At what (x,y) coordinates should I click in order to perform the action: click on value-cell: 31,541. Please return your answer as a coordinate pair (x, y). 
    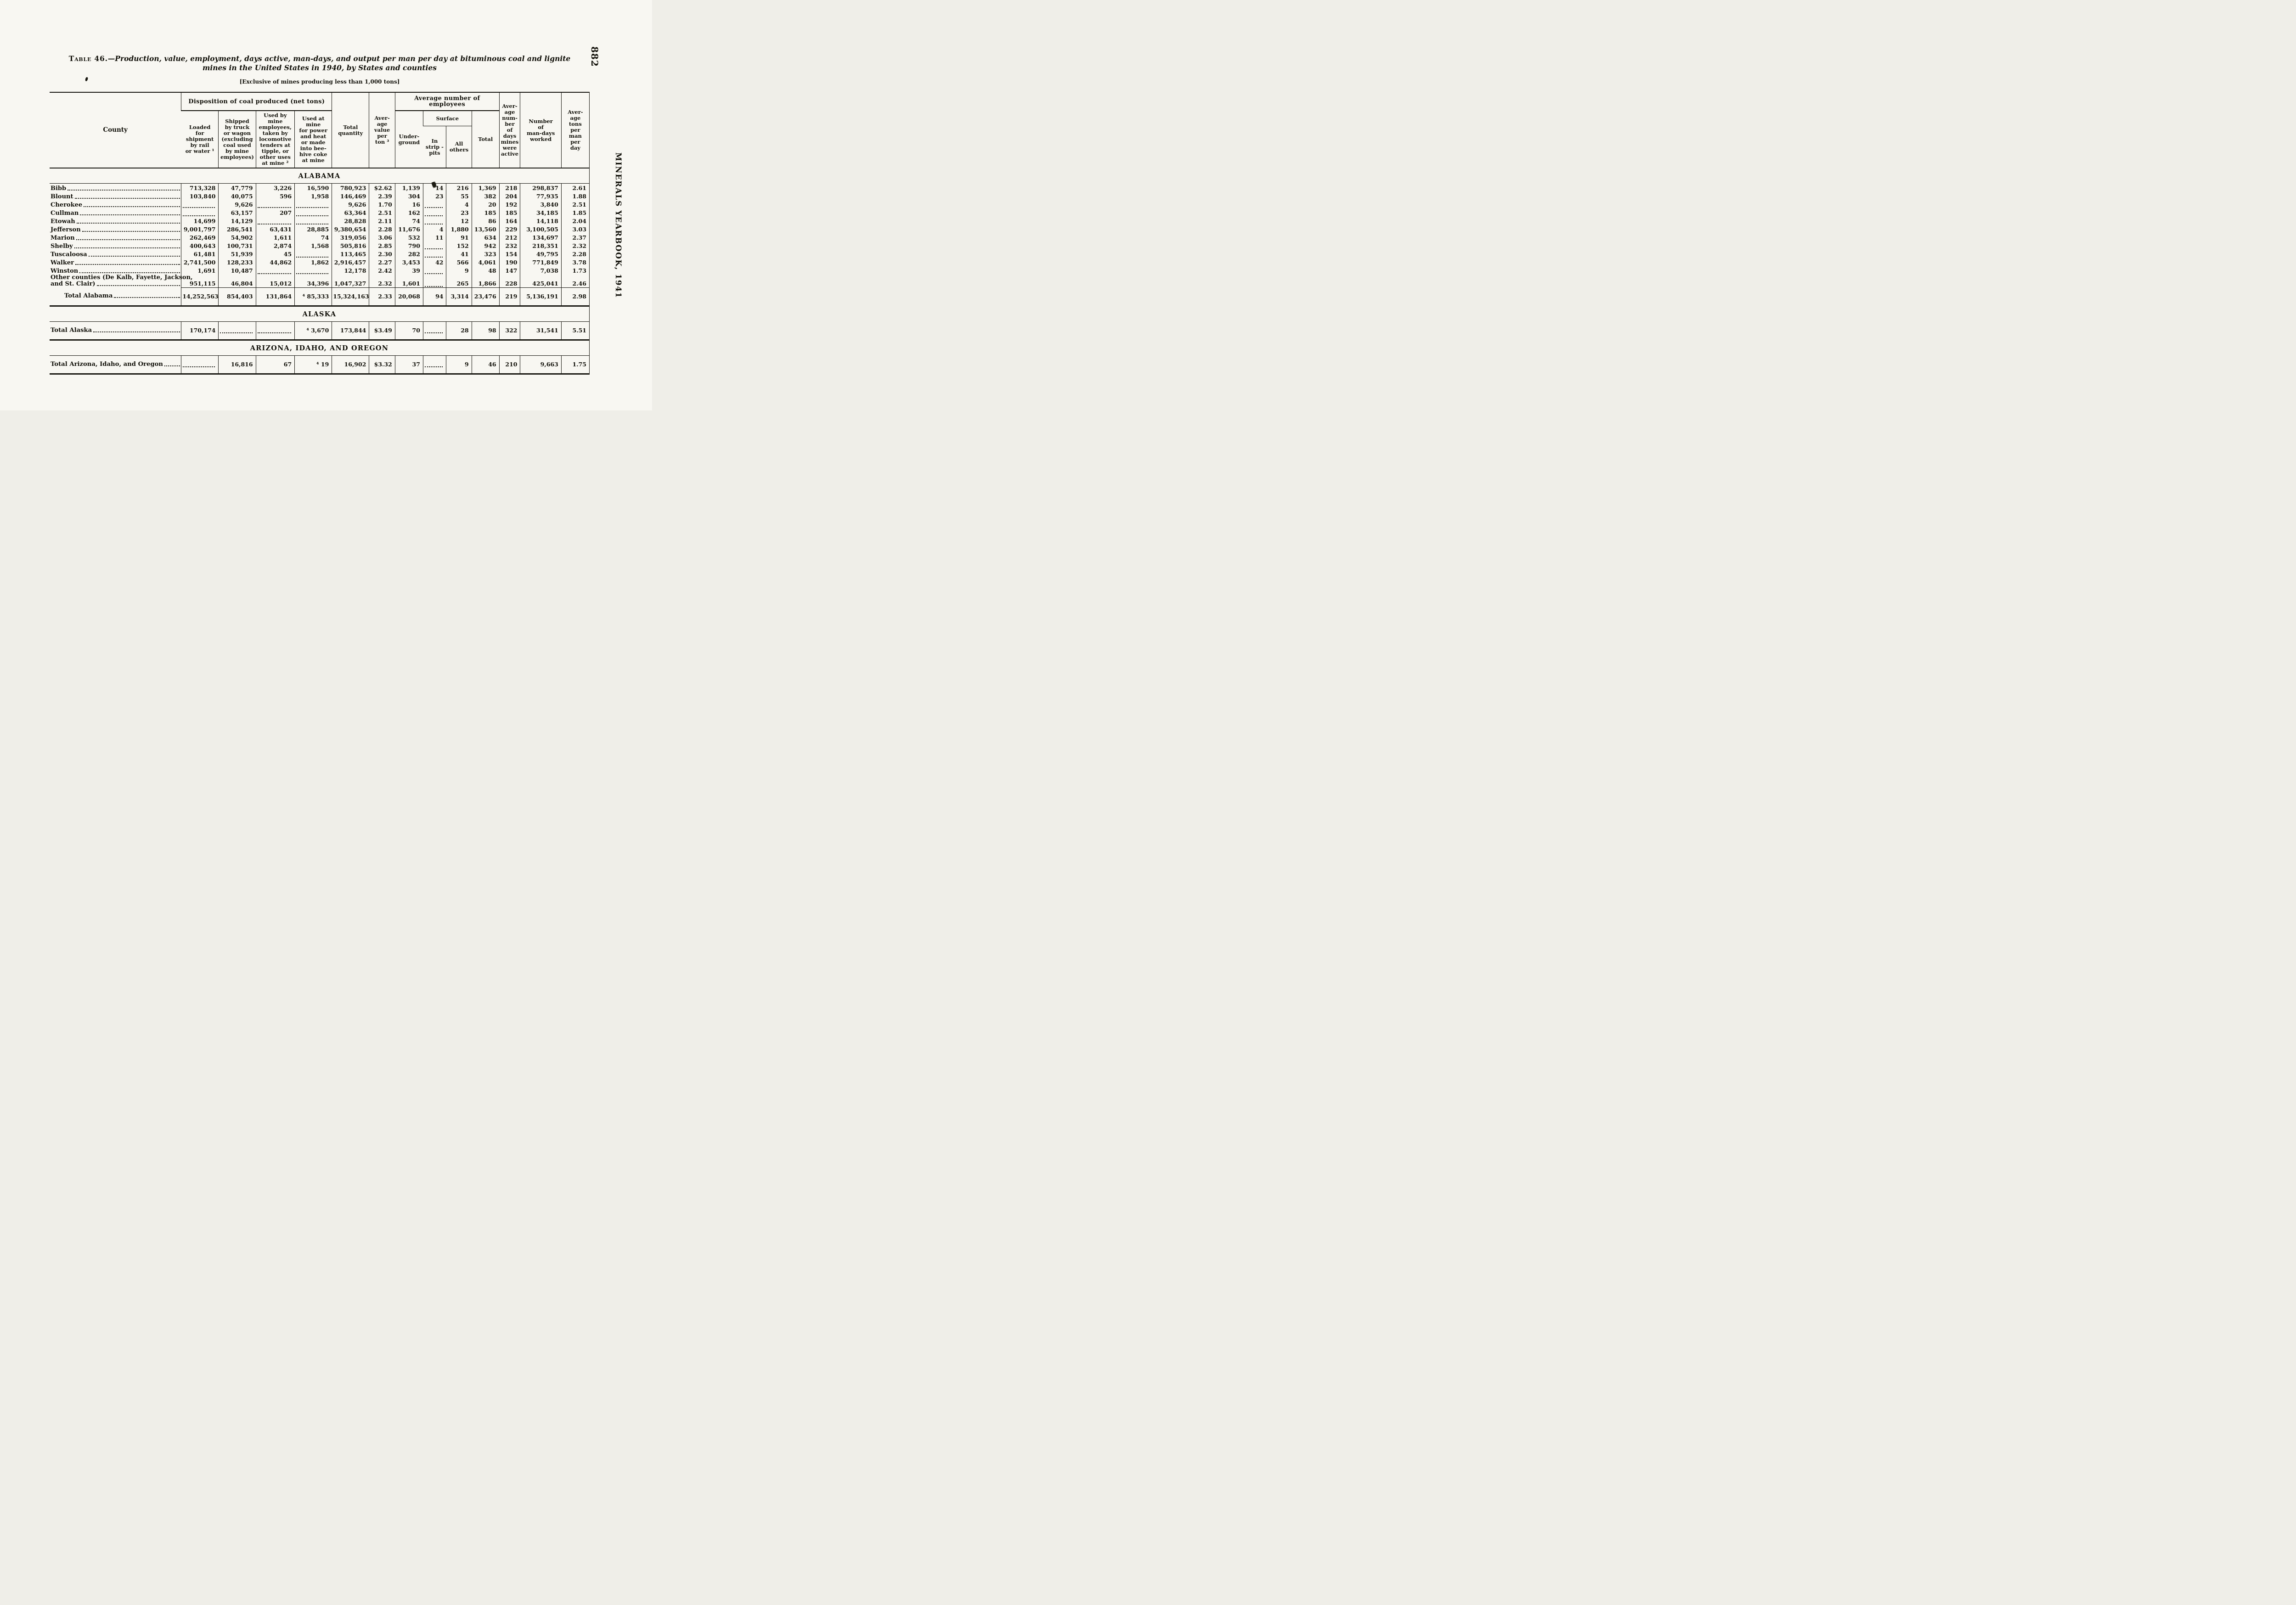
    Looking at the image, I should click on (541, 330).